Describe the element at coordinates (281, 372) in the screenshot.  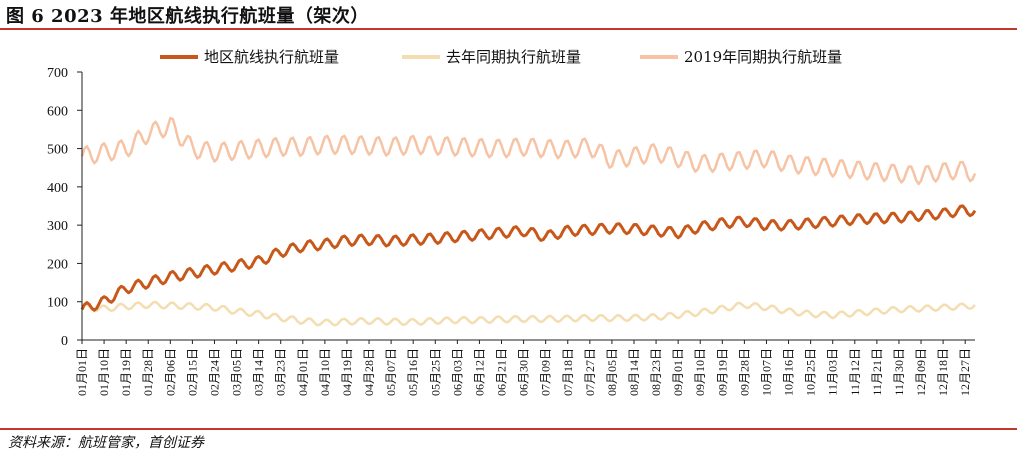
I see `x-tick-label: 03月23日` at that location.